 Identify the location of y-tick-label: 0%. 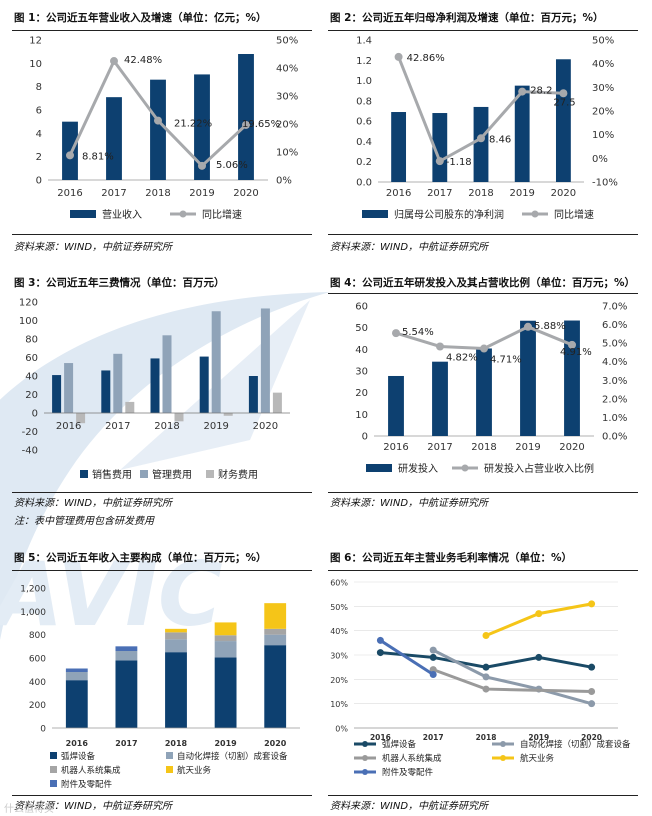
(341, 729).